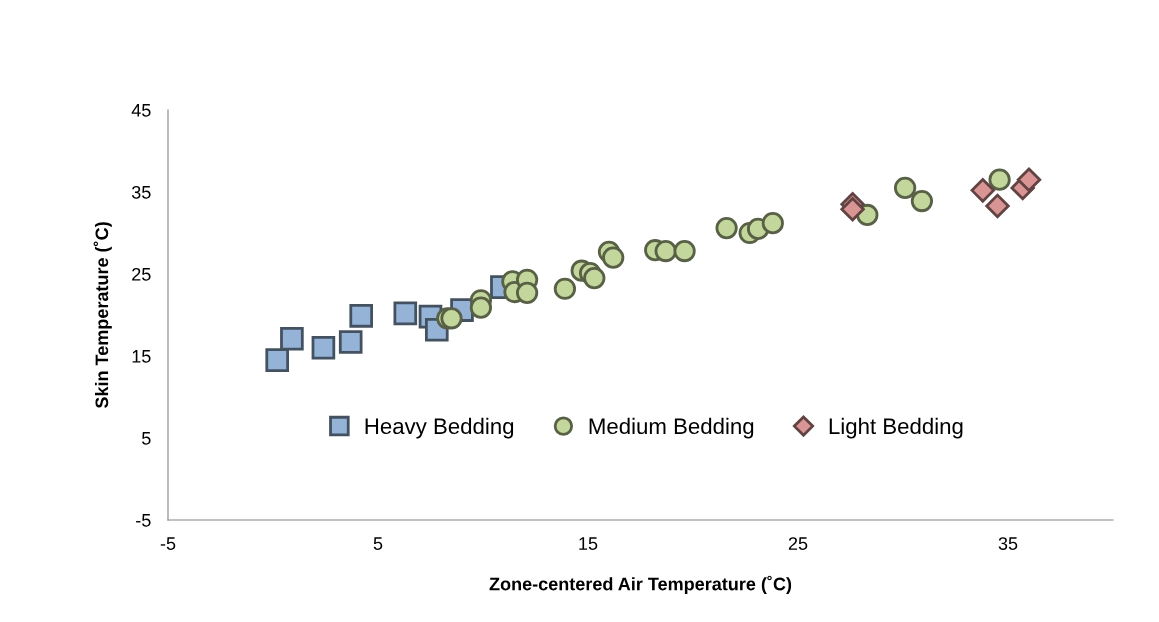 The height and width of the screenshot is (622, 1159). What do you see at coordinates (143, 520) in the screenshot?
I see `y-tick-label: -5` at bounding box center [143, 520].